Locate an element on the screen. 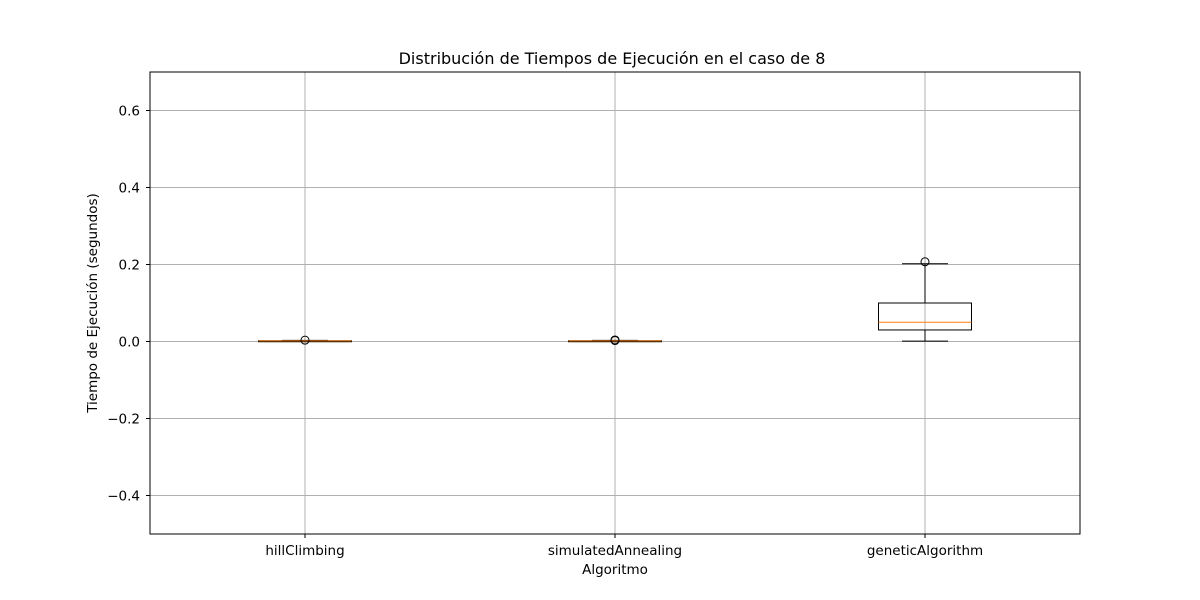 The image size is (1200, 600). y-tick-label: 0.2 is located at coordinates (129, 266).